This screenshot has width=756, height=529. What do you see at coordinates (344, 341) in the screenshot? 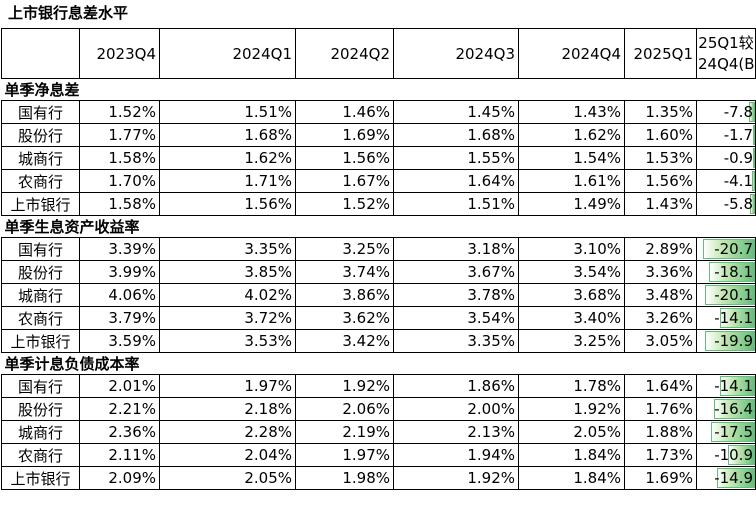
I see `value-cell: 3.42%` at bounding box center [344, 341].